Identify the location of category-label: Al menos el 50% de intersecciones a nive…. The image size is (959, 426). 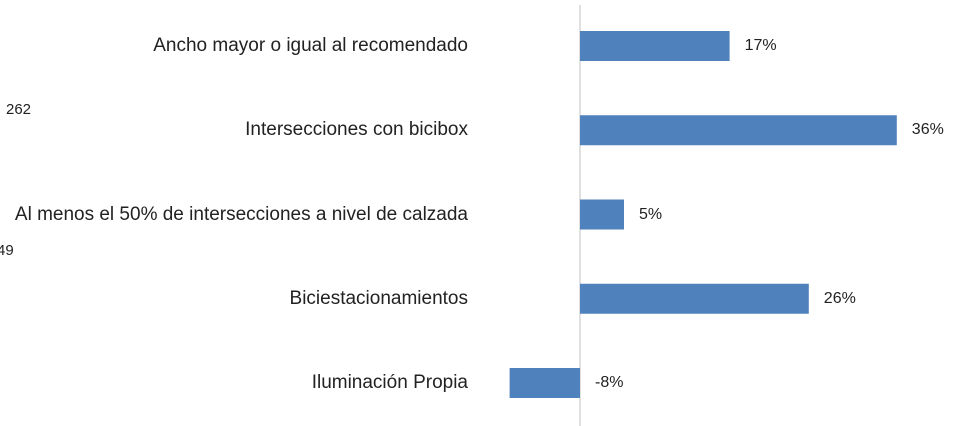
(238, 215).